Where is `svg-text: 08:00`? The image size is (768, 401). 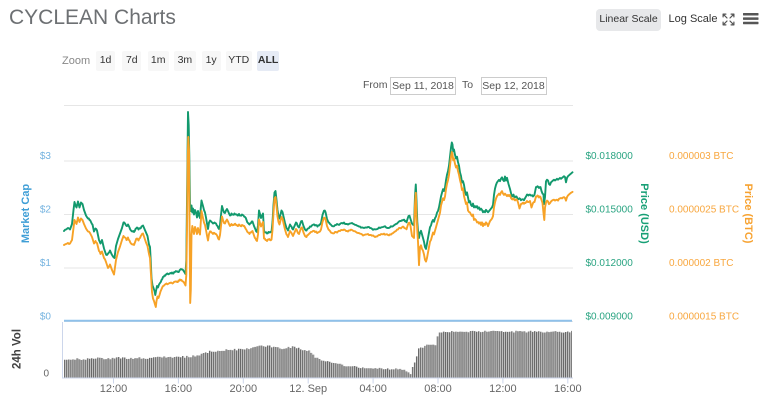 svg-text: 08:00 is located at coordinates (438, 389).